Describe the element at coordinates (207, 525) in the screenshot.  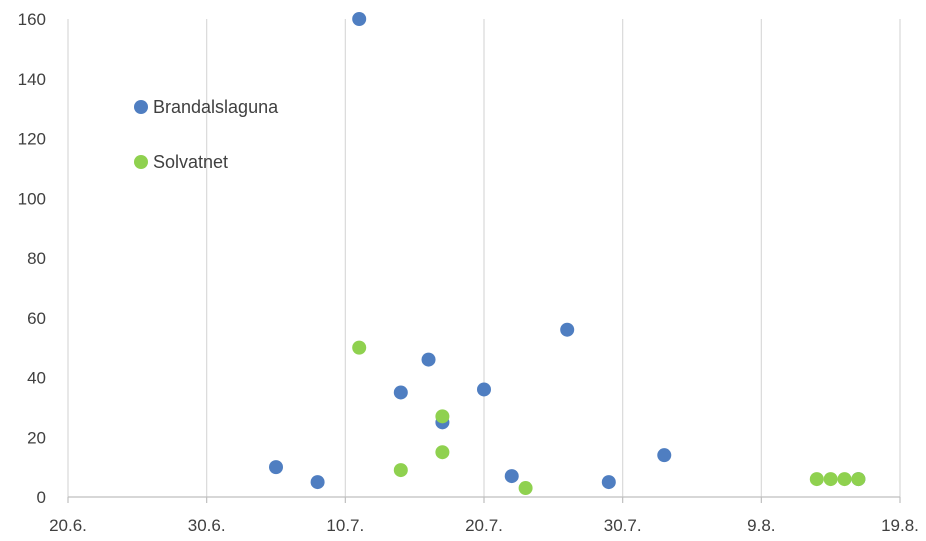
I see `x-tick-label: 30.6.` at that location.